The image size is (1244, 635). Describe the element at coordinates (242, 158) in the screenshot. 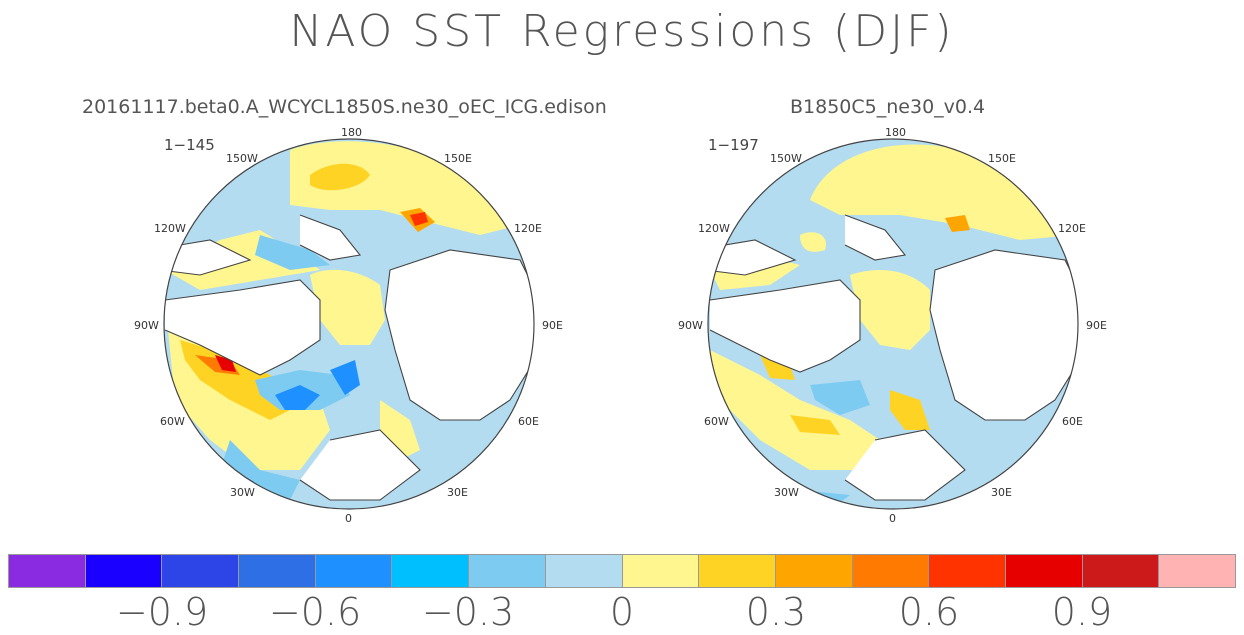

I see `p1-lon-150w: 150W` at that location.